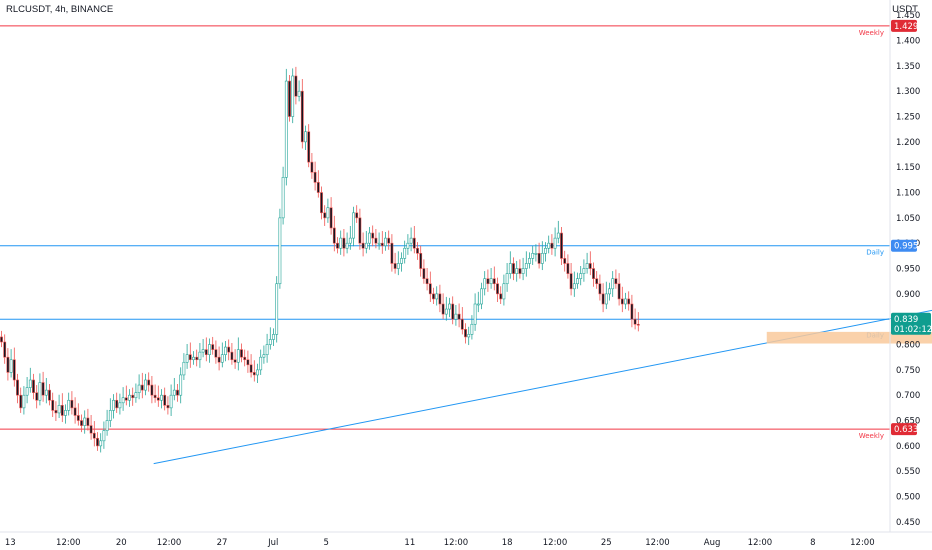 This screenshot has width=932, height=550. I want to click on level-name: Weekly, so click(871, 436).